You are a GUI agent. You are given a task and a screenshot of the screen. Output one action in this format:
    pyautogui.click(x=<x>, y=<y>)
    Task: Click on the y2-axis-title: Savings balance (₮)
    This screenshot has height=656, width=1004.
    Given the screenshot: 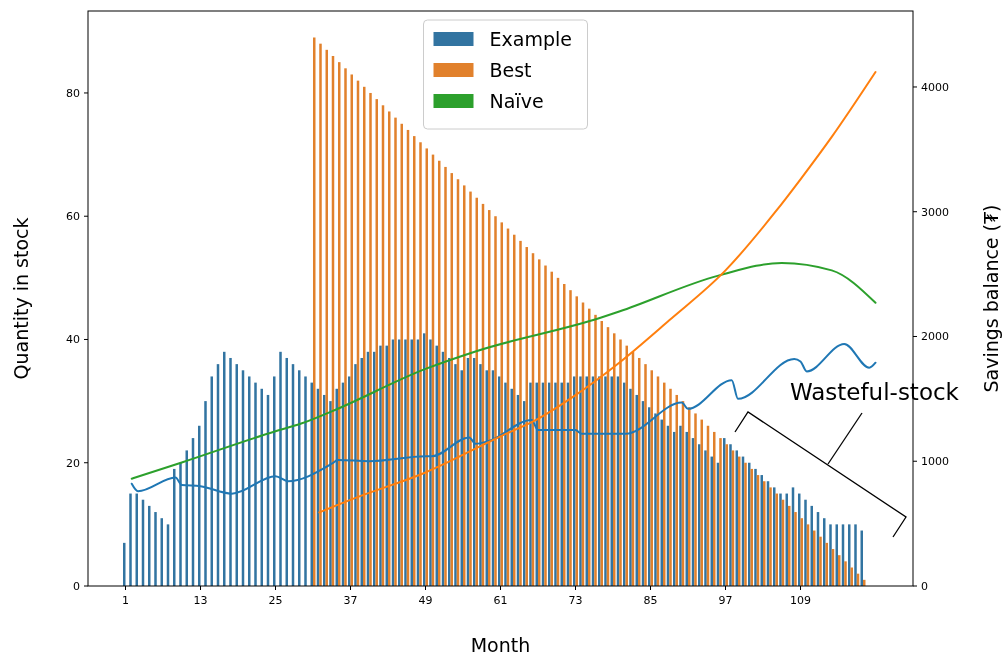 What is the action you would take?
    pyautogui.click(x=991, y=298)
    